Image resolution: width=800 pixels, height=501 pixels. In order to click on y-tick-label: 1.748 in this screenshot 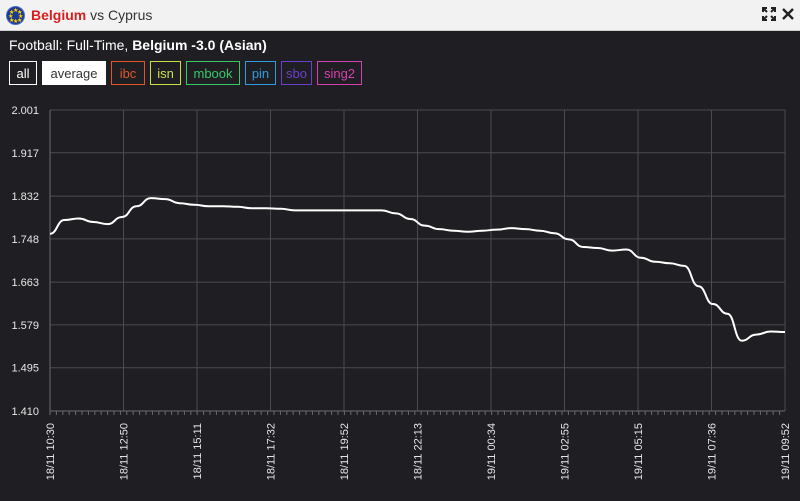, I will do `click(25, 240)`.